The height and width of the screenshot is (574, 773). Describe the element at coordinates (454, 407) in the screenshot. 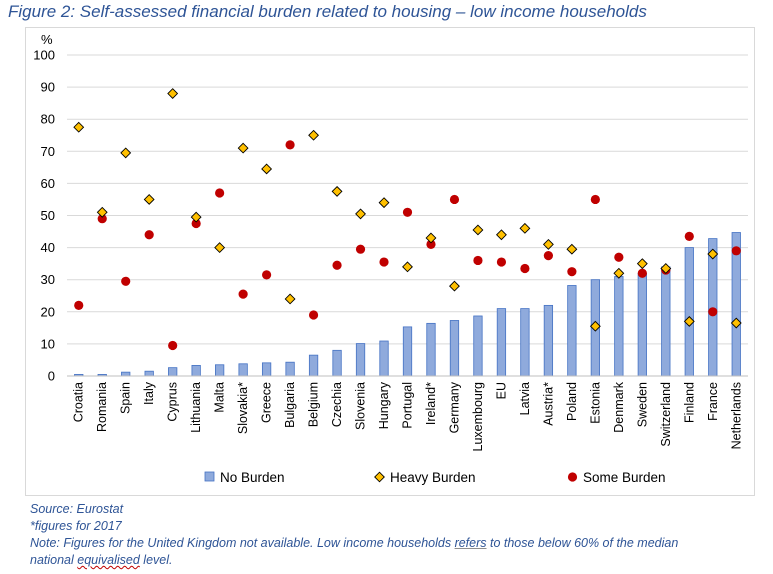

I see `x-tick-label: Germany` at that location.